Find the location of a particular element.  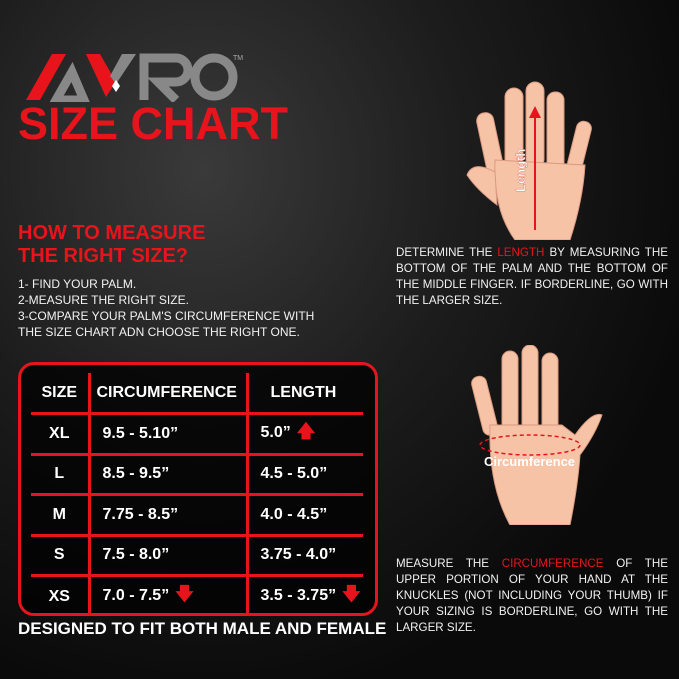

length-cell: 3.5 - 3.75” 🡇 is located at coordinates (305, 596).